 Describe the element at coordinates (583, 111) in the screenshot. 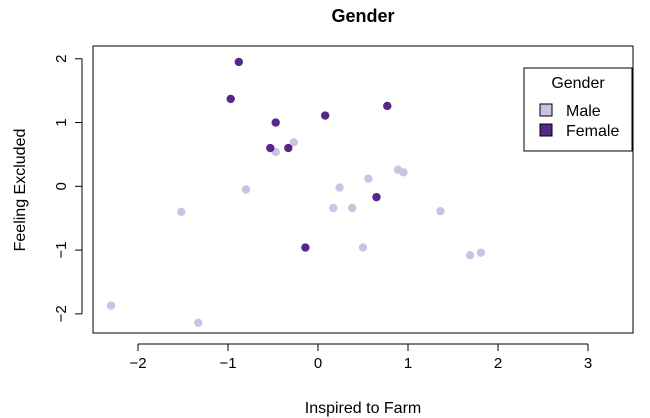

I see `legend-label-male: Male` at that location.